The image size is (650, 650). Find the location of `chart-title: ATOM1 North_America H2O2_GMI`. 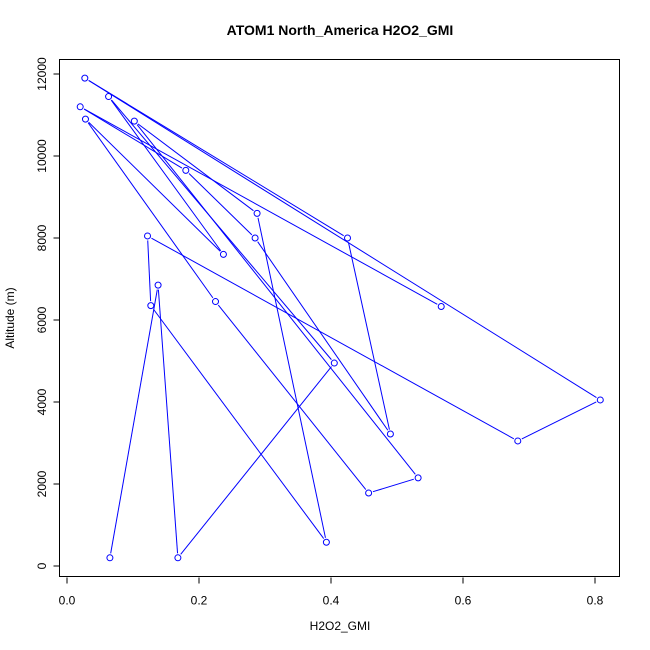

chart-title: ATOM1 North_America H2O2_GMI is located at coordinates (340, 30).